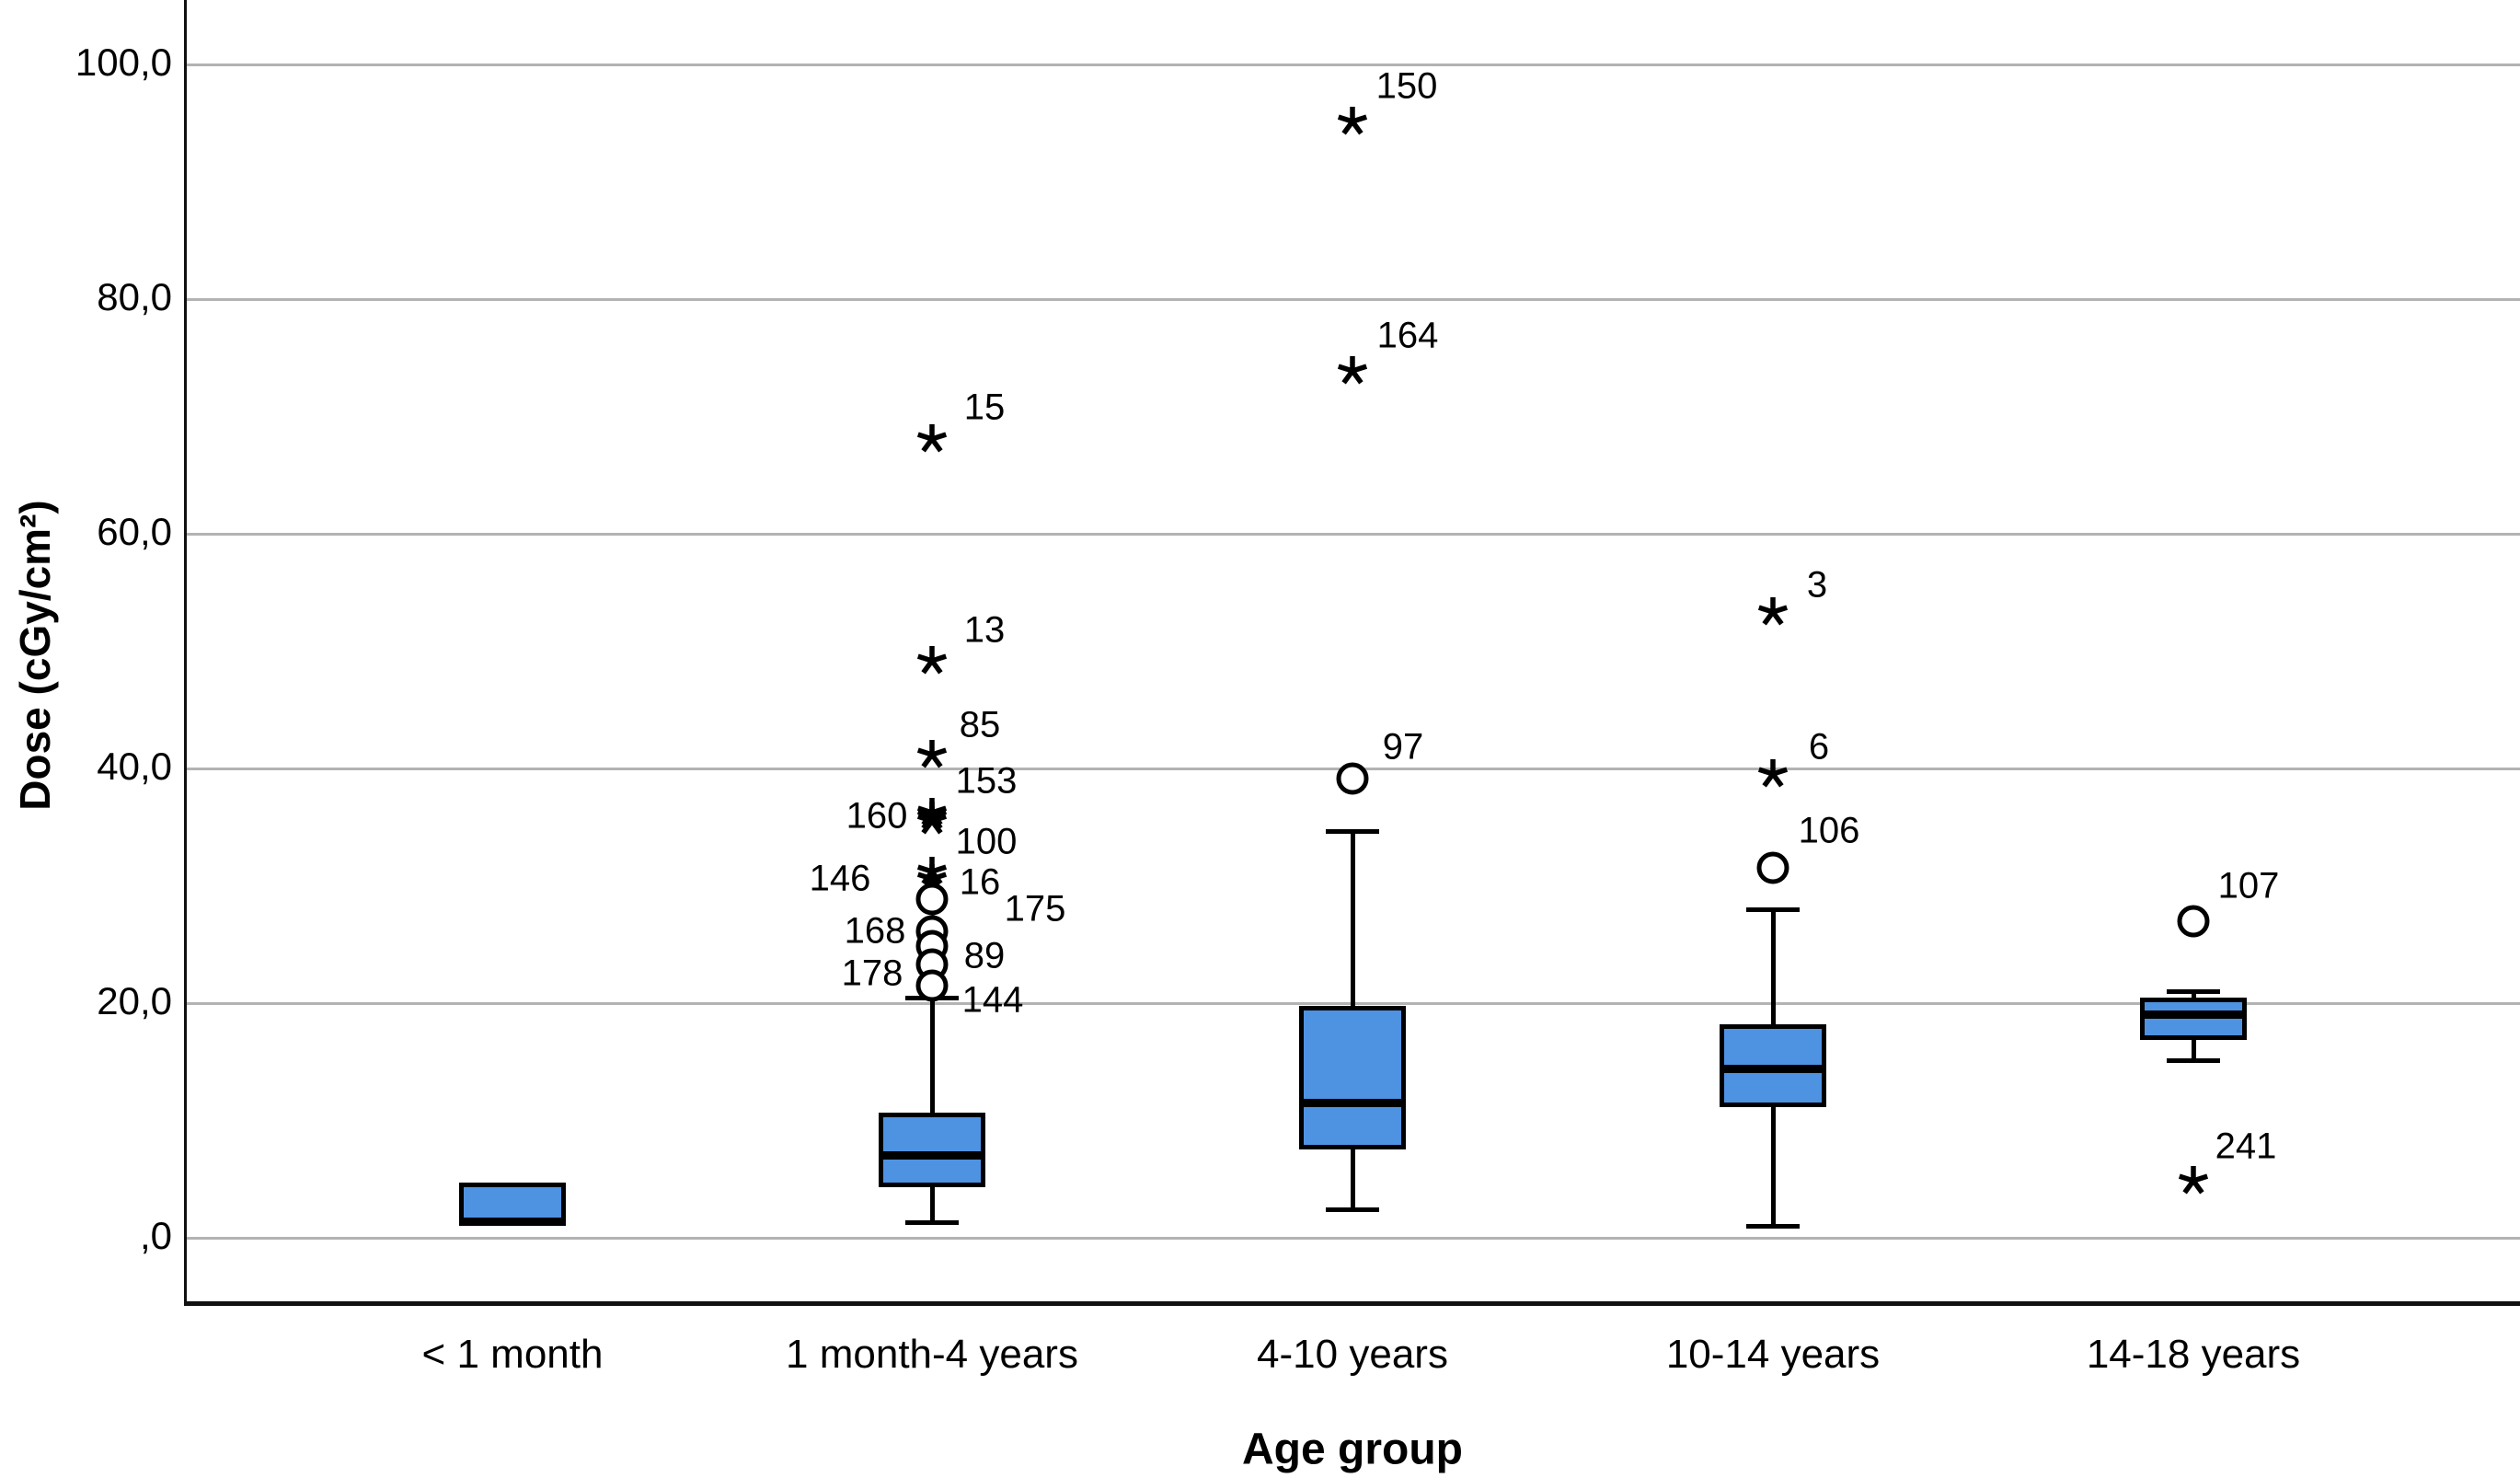  I want to click on x-axis-title: Age group, so click(1352, 1450).